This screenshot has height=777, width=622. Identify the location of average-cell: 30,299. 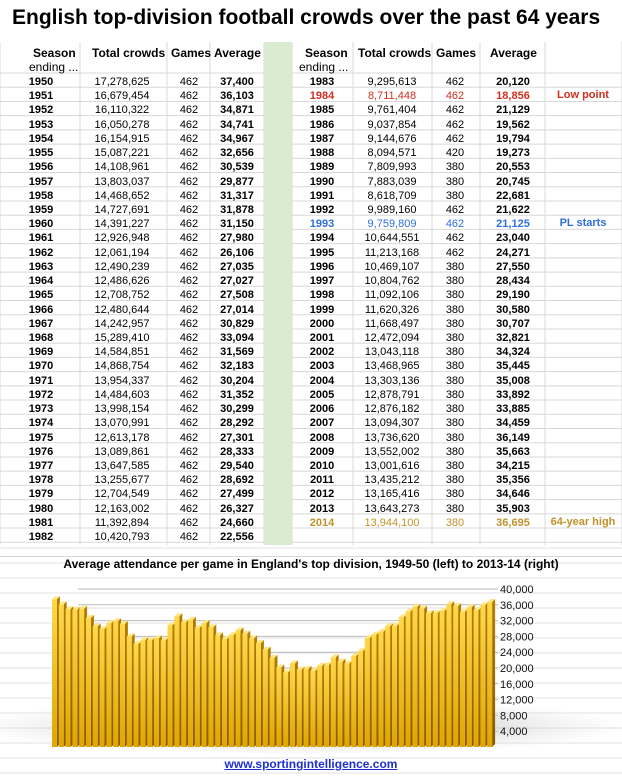
(237, 409).